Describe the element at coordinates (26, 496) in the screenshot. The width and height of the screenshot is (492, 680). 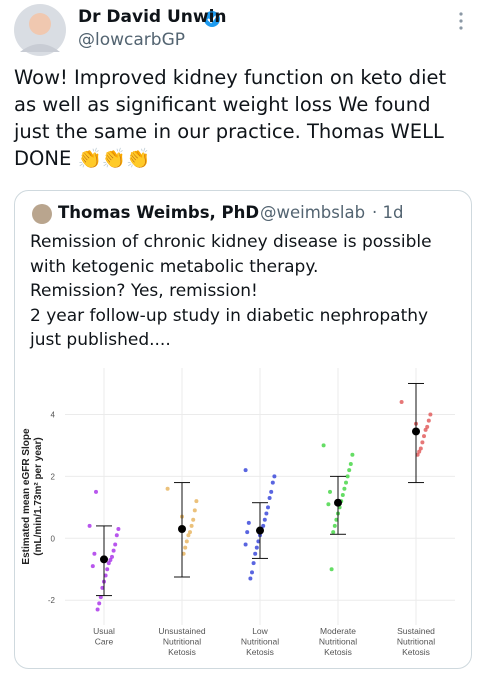
I see `y-label-line: Estimated mean eGFR Slope` at that location.